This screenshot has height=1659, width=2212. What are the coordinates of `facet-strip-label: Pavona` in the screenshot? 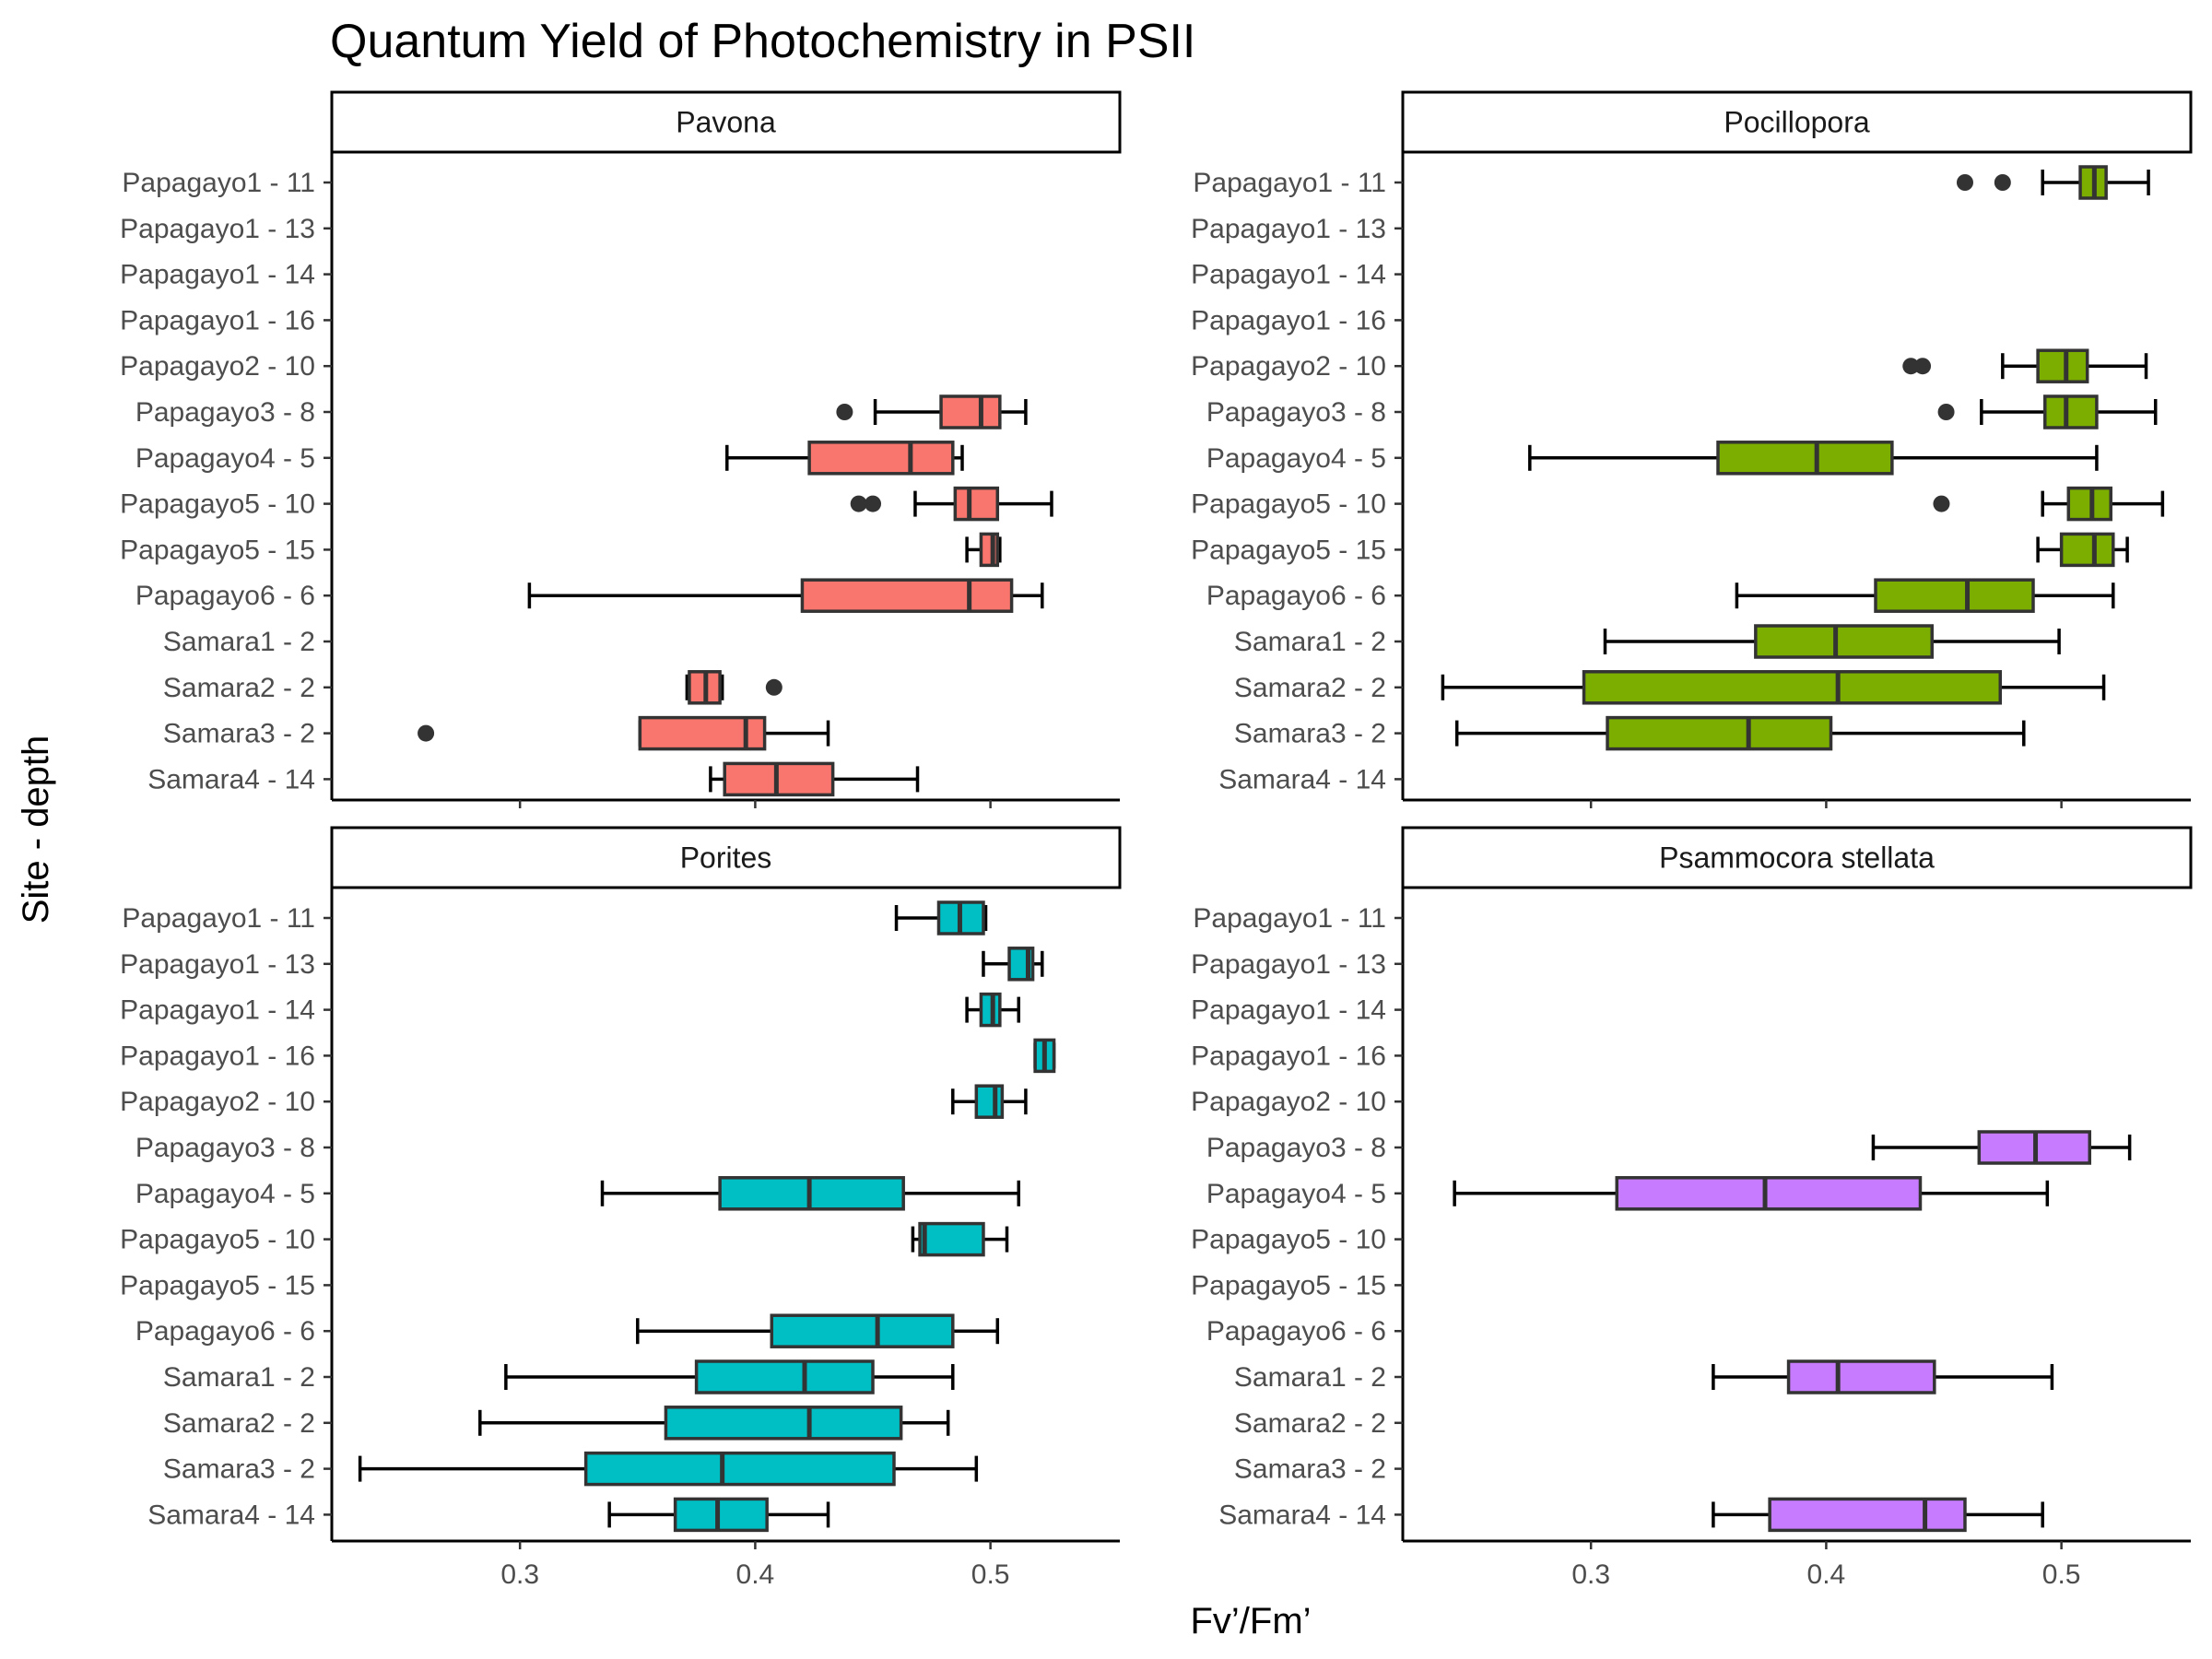 It's located at (726, 122).